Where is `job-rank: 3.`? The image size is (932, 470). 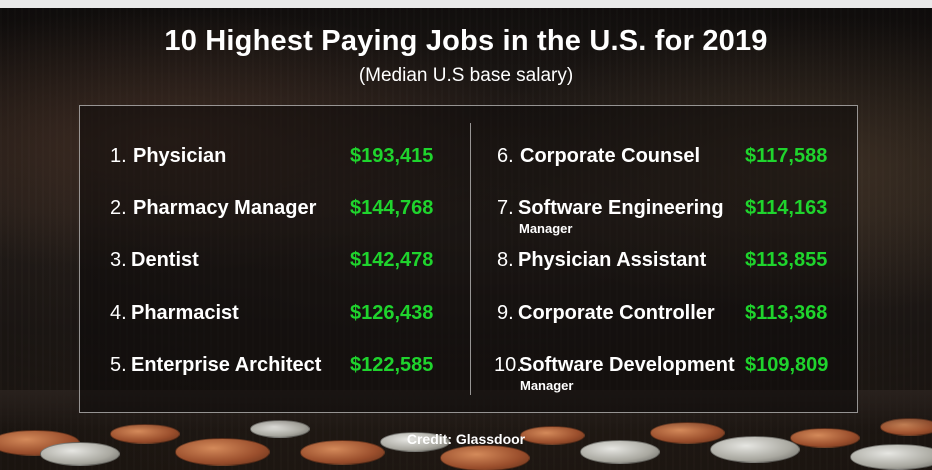 job-rank: 3. is located at coordinates (118, 260).